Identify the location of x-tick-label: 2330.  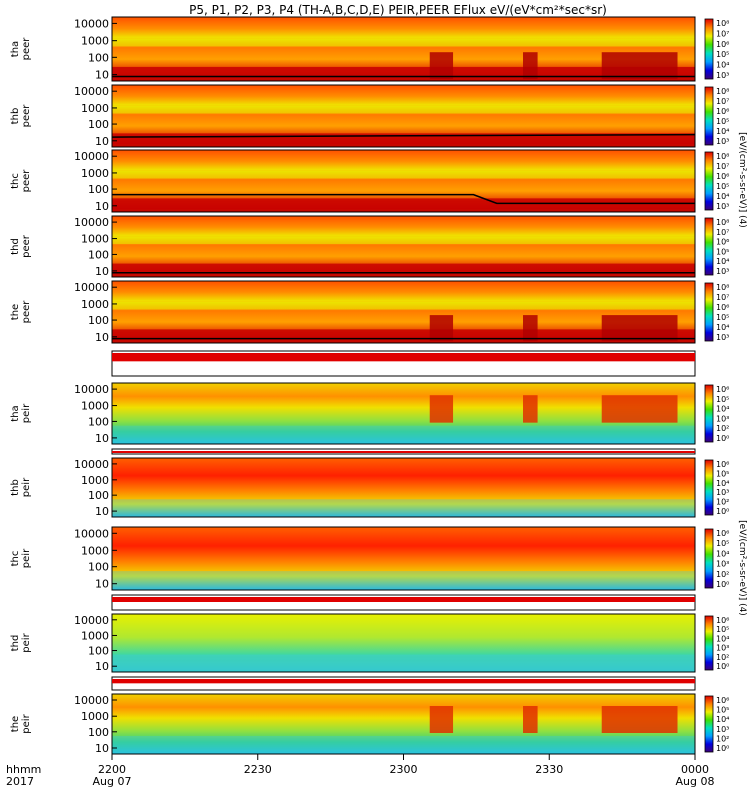
(549, 769).